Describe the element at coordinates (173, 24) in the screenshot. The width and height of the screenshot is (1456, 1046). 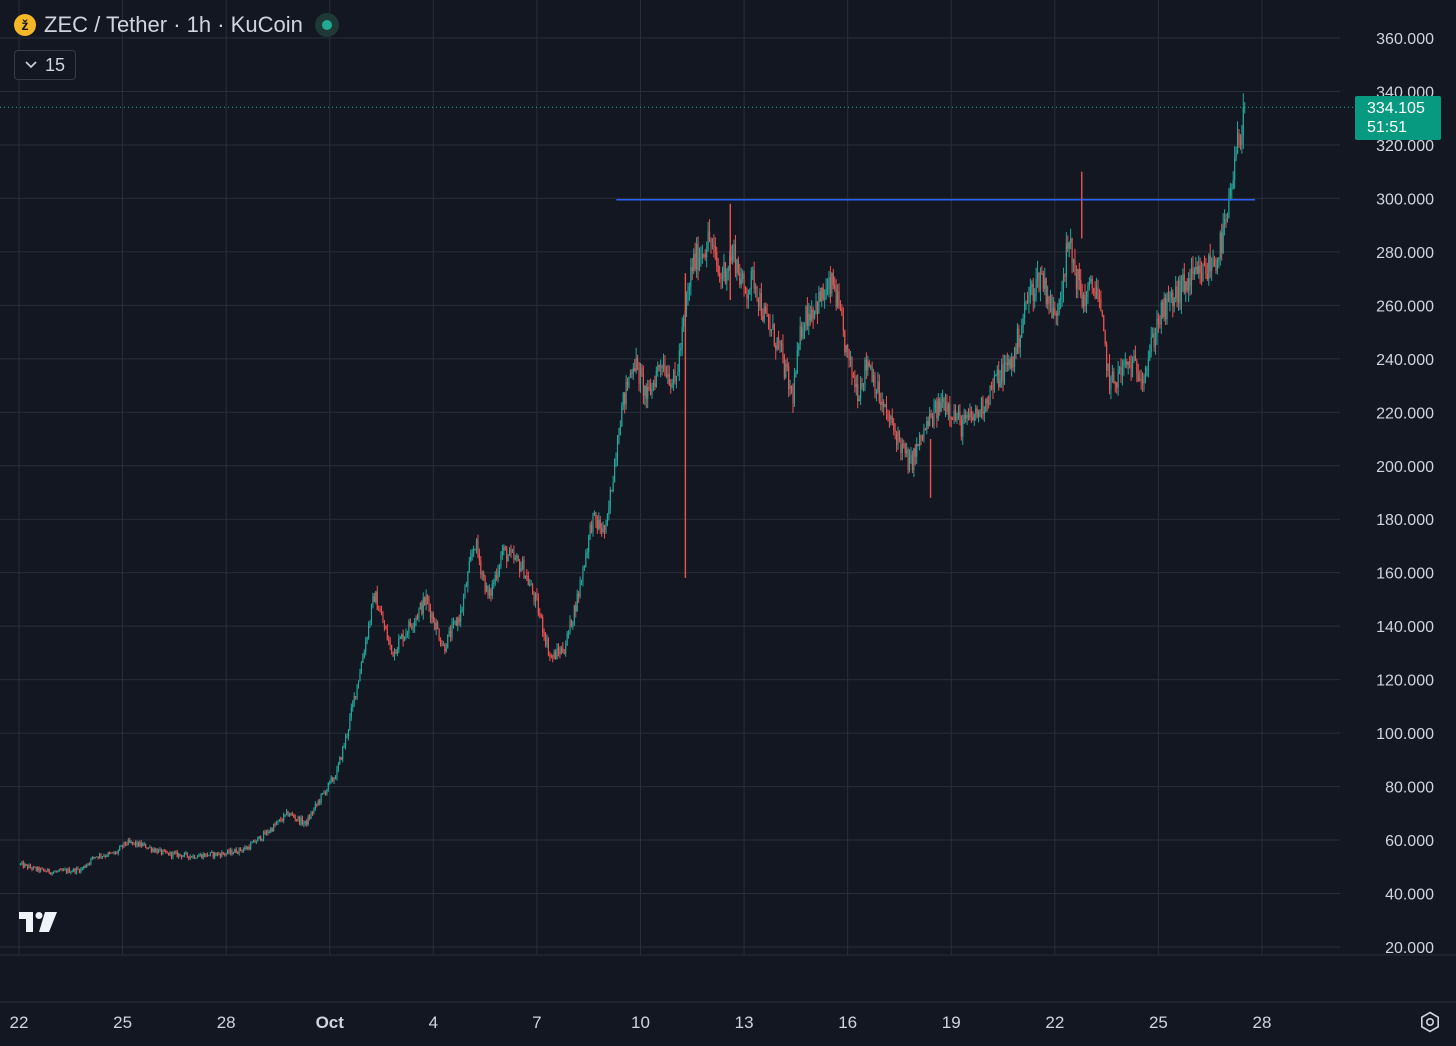
I see `symbol-title: ZEC / Tether · 1h · KuCoin` at that location.